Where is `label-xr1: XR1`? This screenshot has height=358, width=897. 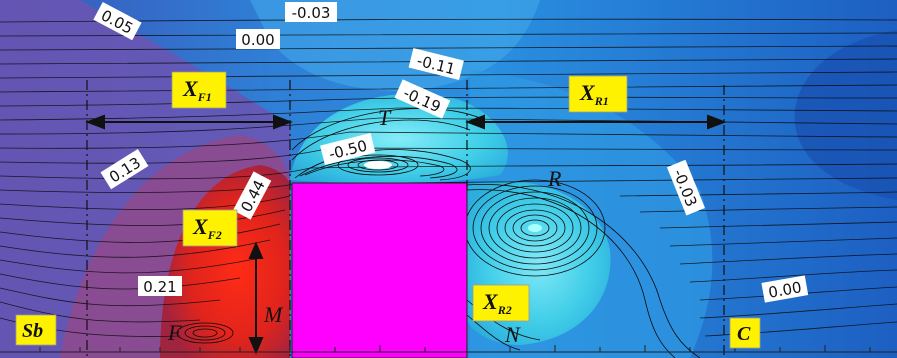 label-xr1: XR1 is located at coordinates (598, 94).